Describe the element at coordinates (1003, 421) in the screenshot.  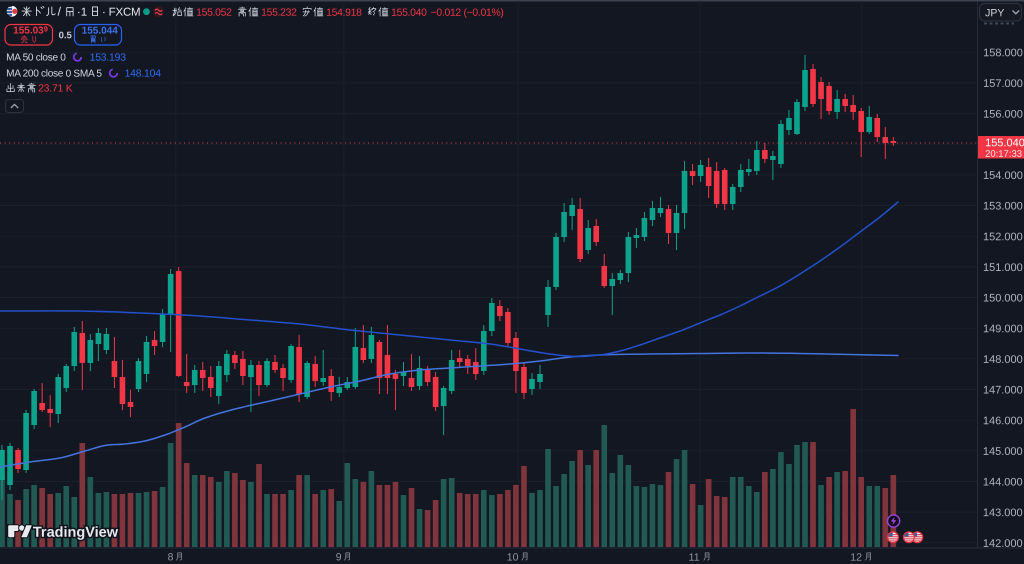
I see `svg-text: 146.000` at that location.